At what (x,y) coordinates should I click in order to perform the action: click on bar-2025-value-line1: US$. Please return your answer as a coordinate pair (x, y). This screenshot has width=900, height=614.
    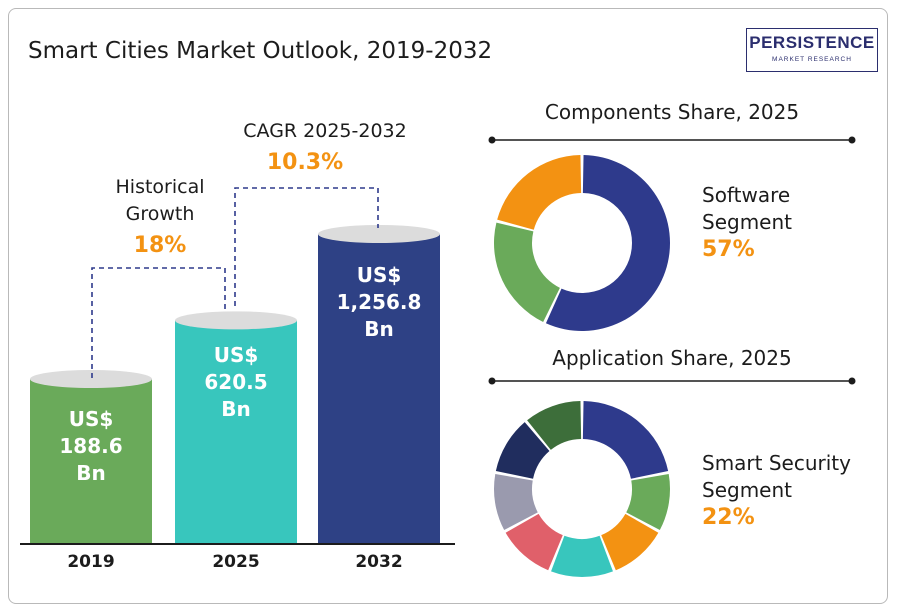
    Looking at the image, I should click on (236, 355).